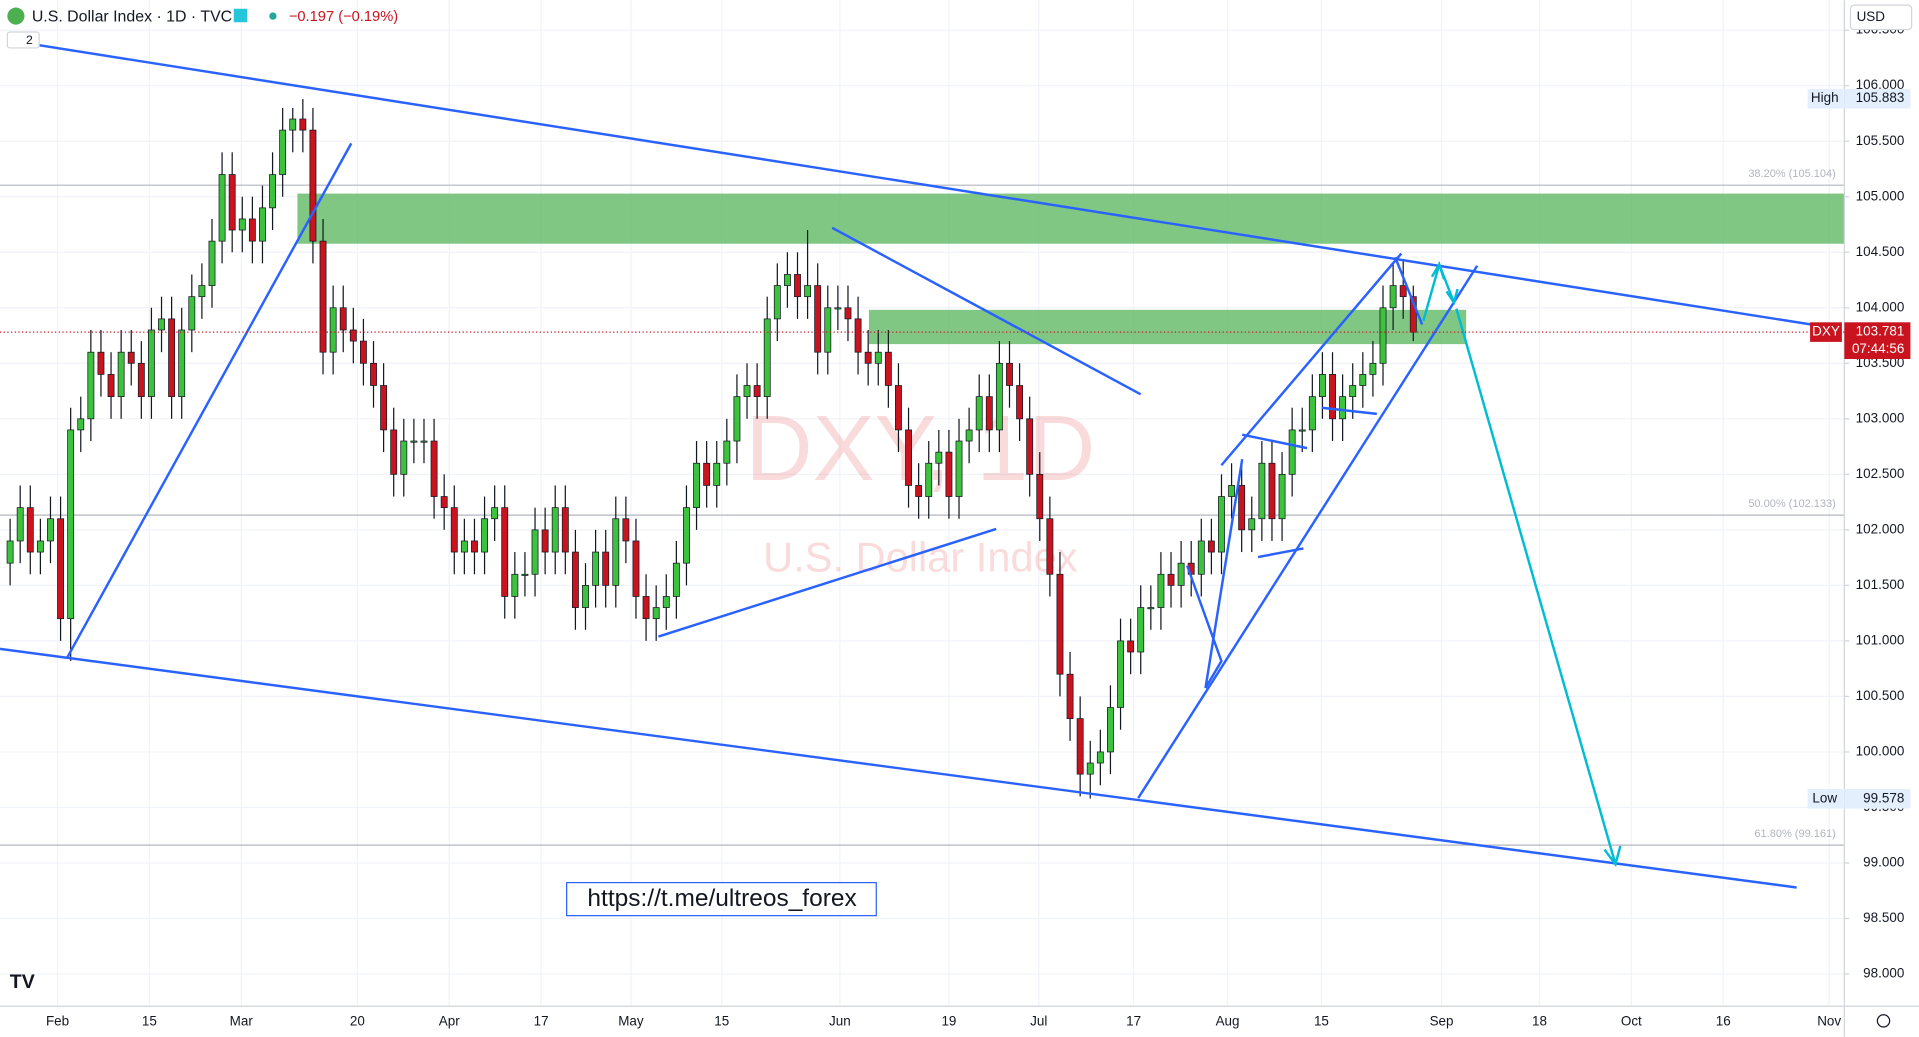 The width and height of the screenshot is (1919, 1037). Describe the element at coordinates (1880, 639) in the screenshot. I see `y-tick-label: 101.000` at that location.